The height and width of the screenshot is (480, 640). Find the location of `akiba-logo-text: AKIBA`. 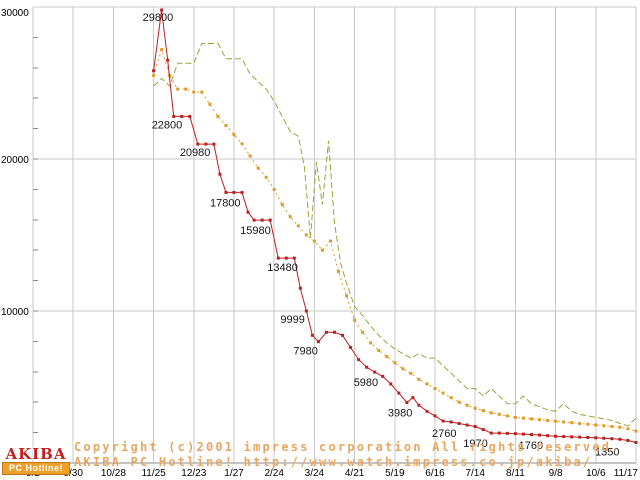

akiba-logo-text: AKIBA is located at coordinates (36, 454).